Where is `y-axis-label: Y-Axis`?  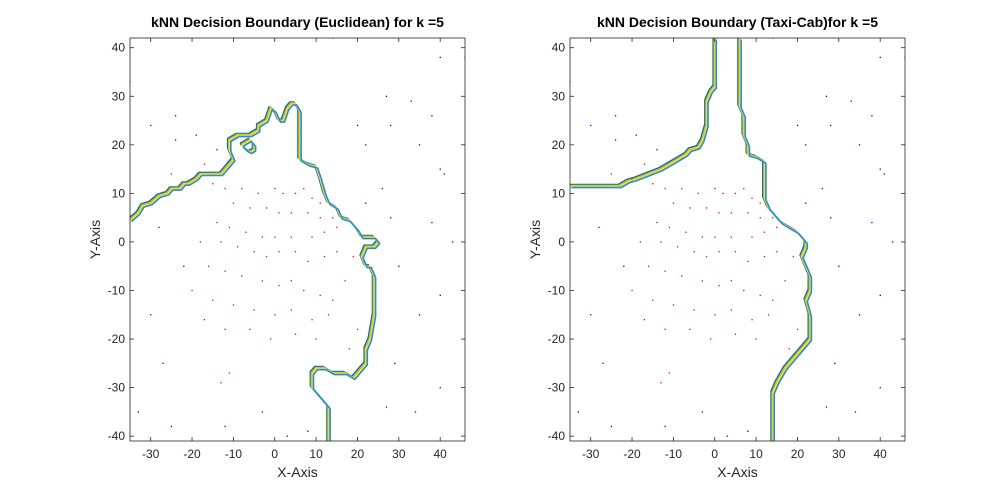
y-axis-label: Y-Axis is located at coordinates (95, 239).